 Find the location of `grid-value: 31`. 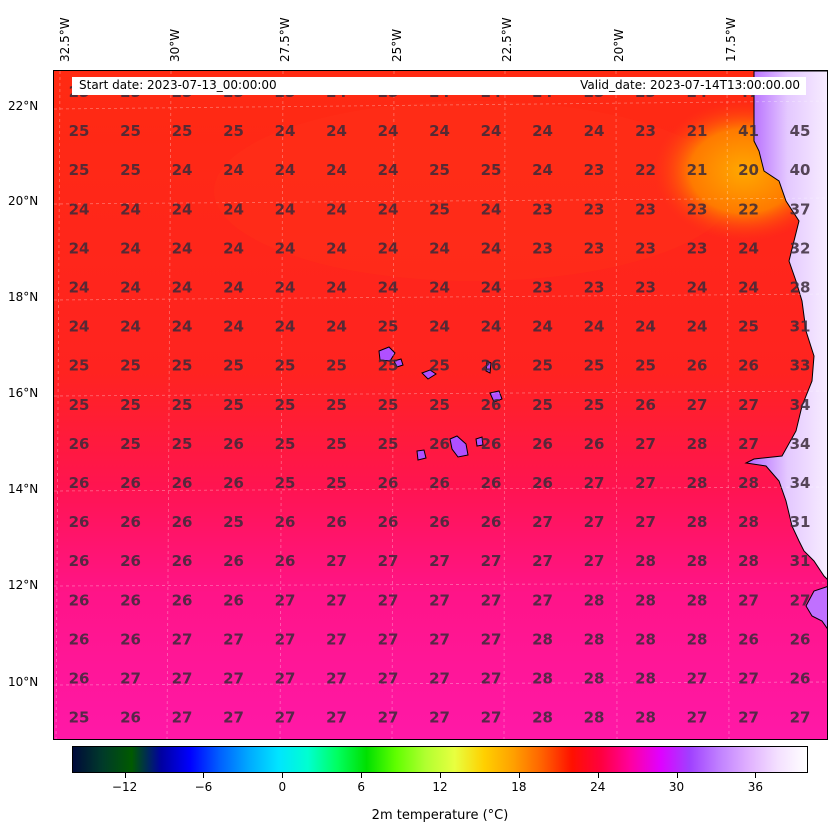

grid-value: 31 is located at coordinates (800, 561).